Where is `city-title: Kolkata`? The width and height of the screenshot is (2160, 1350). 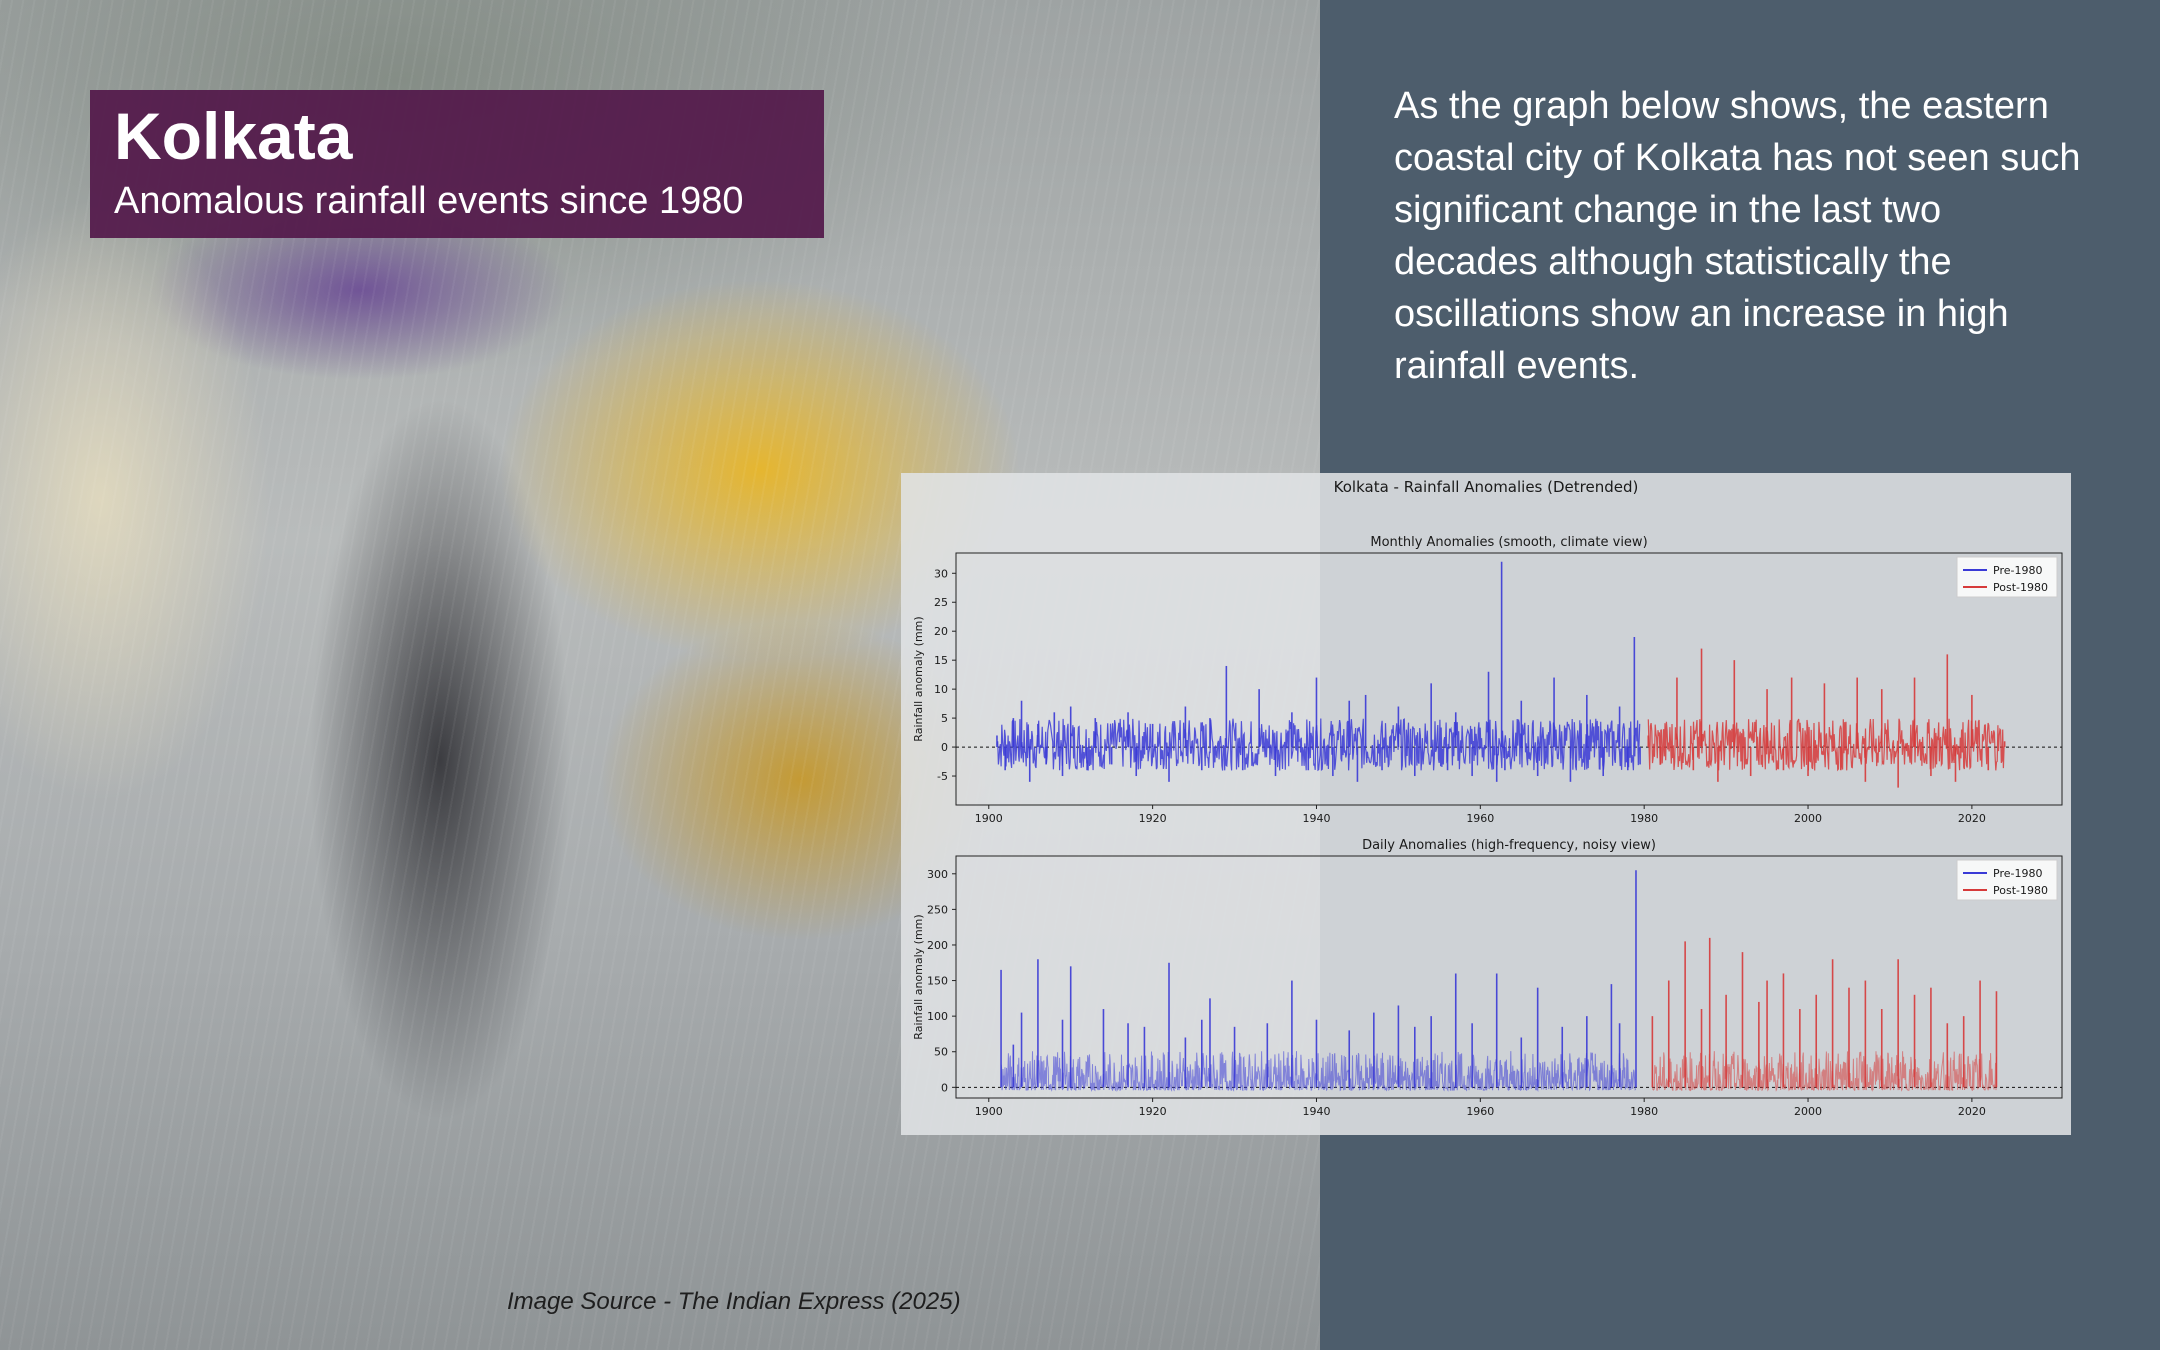 city-title: Kolkata is located at coordinates (233, 136).